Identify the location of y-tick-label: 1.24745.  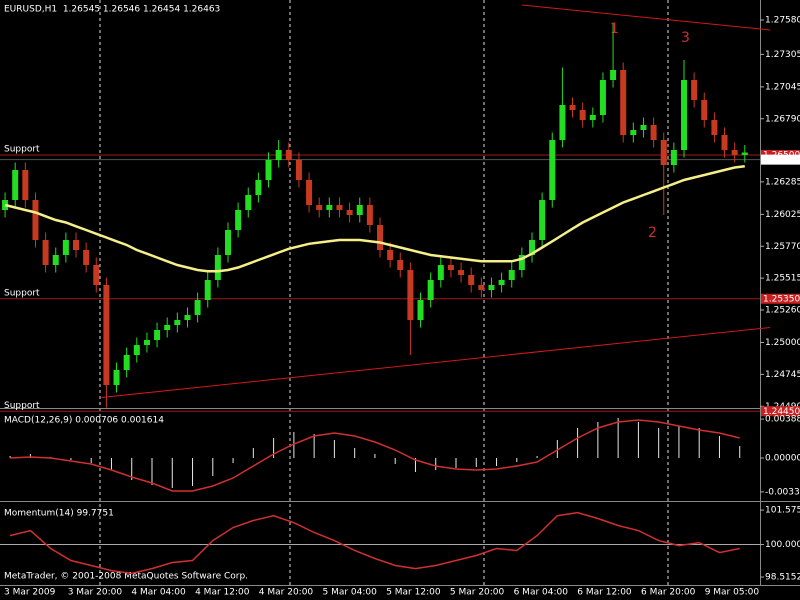
(782, 375).